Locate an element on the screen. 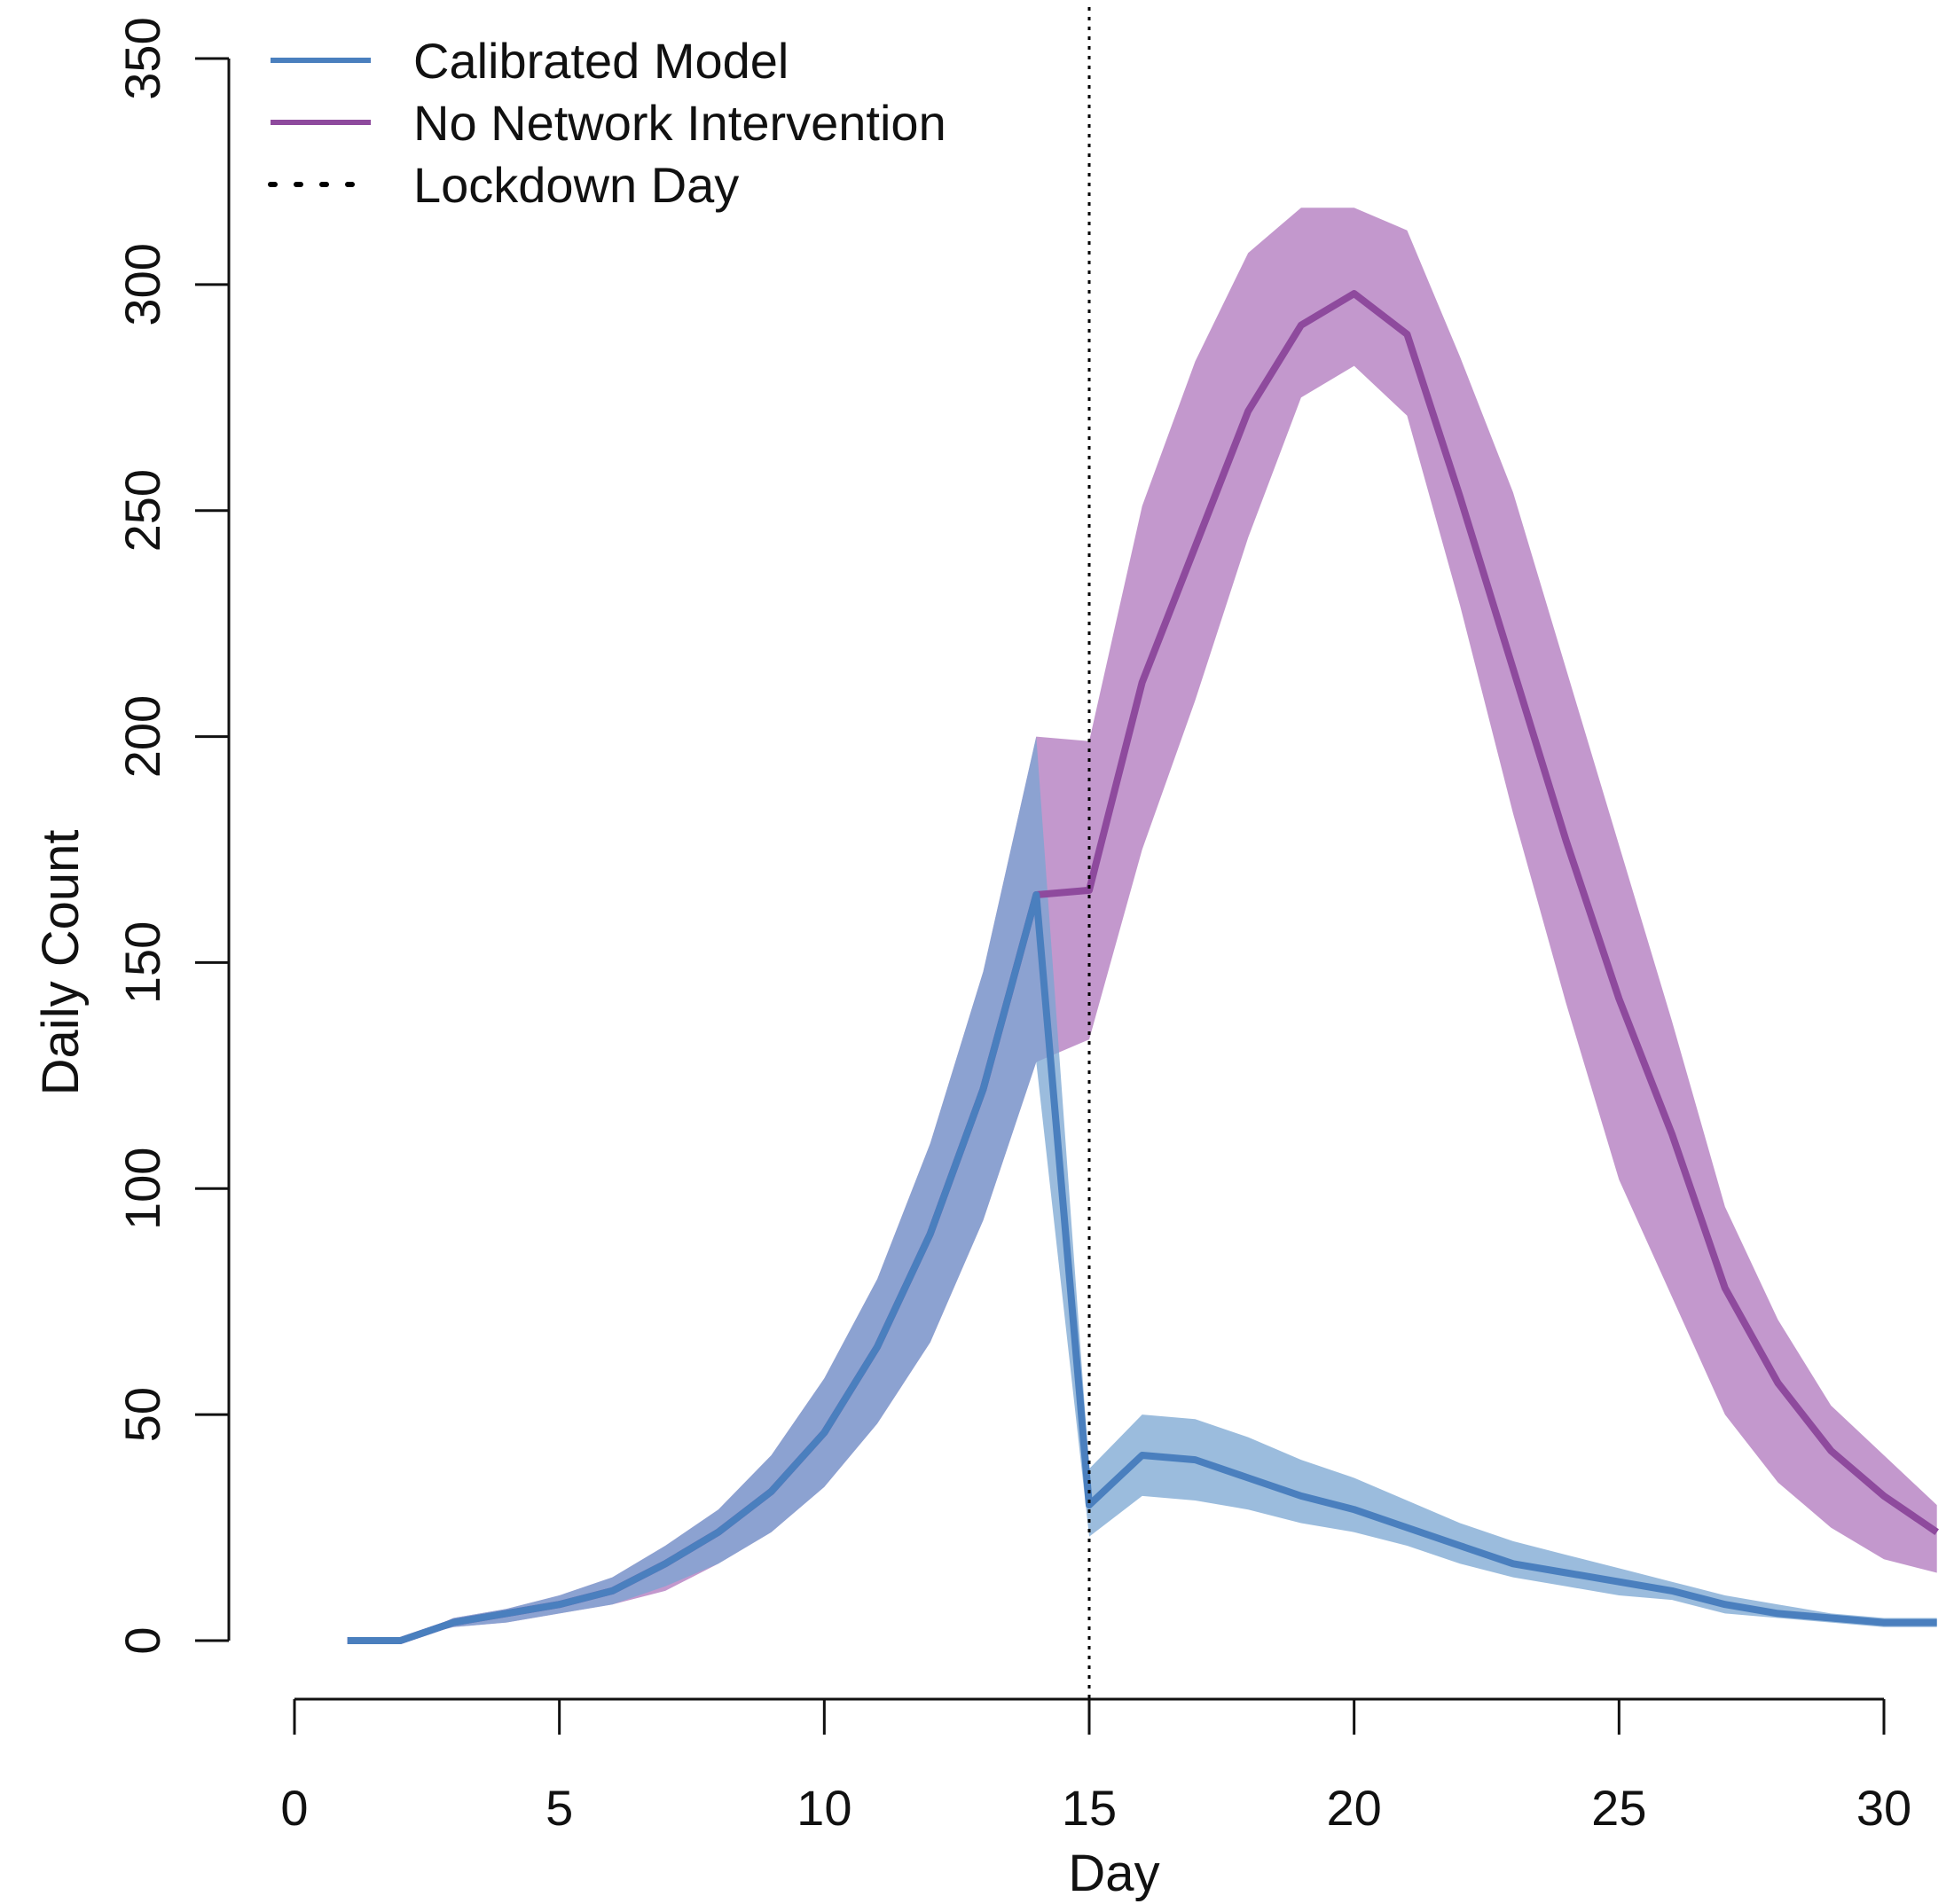 The image size is (1954, 1904). x-tick-label: 30 is located at coordinates (1883, 1808).